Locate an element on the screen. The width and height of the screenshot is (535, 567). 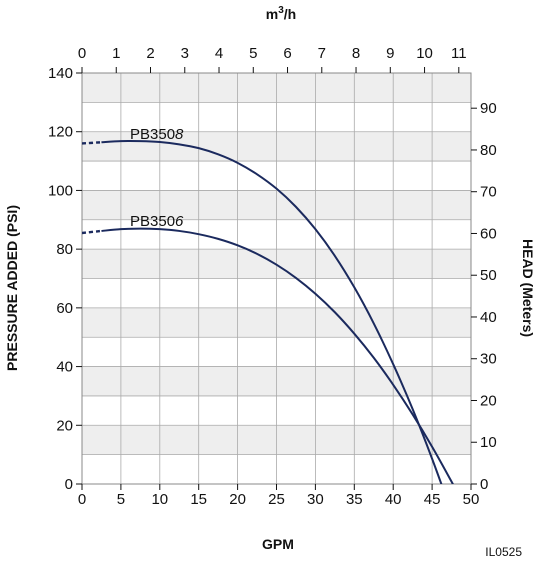
y-tick-label: 140 is located at coordinates (60, 73).